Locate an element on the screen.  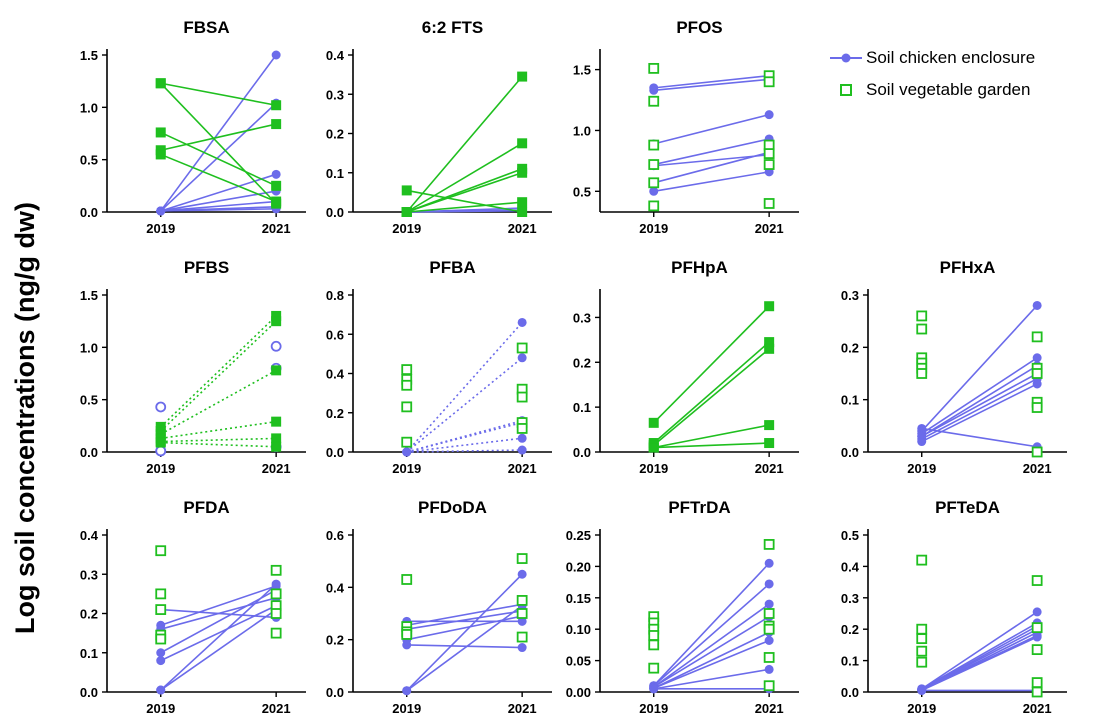
panel-pfda: PFDA0.00.10.20.30.42019 2021 is located at coordinates (193, 607).